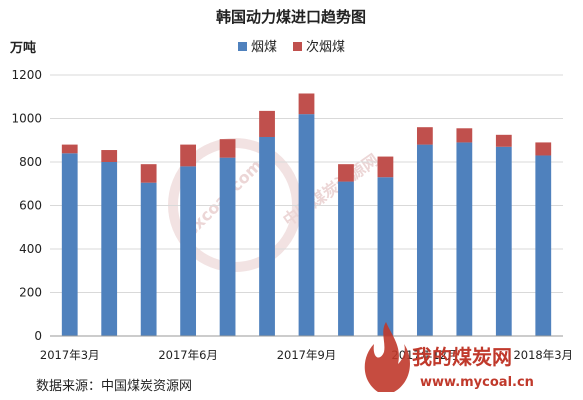 Image resolution: width=583 pixels, height=400 pixels. Describe the element at coordinates (38, 336) in the screenshot. I see `y-tick-label: 0` at that location.